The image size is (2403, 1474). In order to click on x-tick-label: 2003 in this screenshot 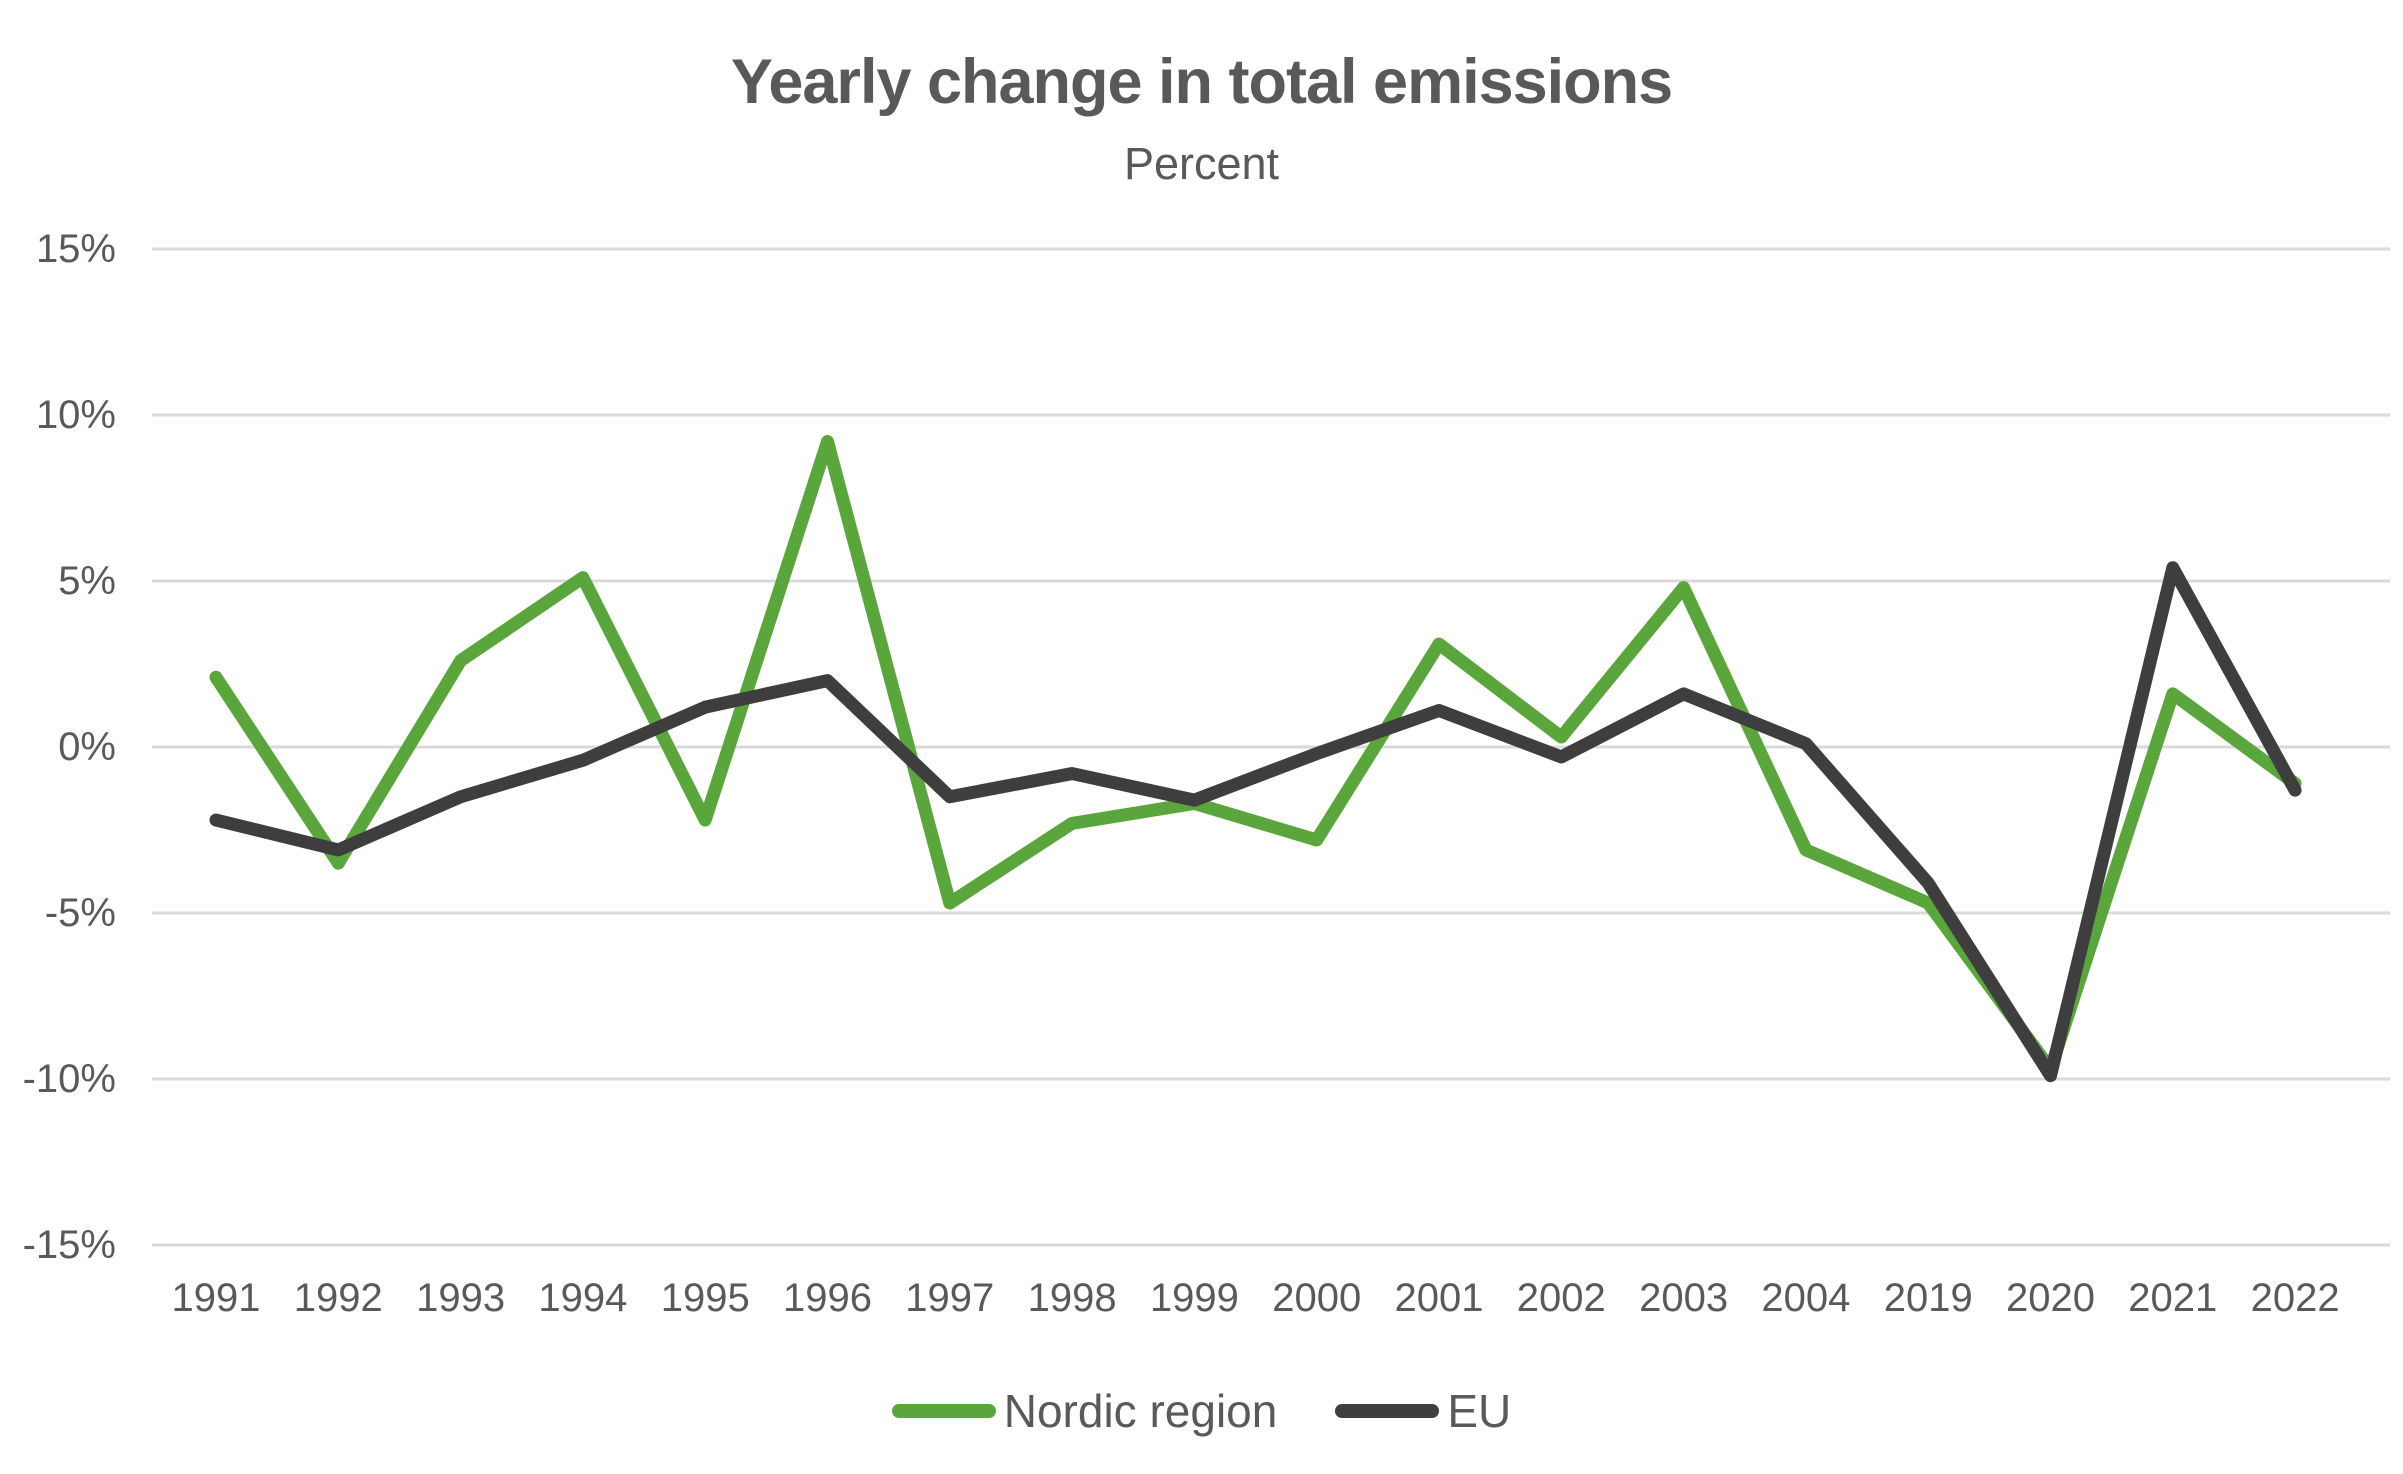, I will do `click(1683, 1298)`.